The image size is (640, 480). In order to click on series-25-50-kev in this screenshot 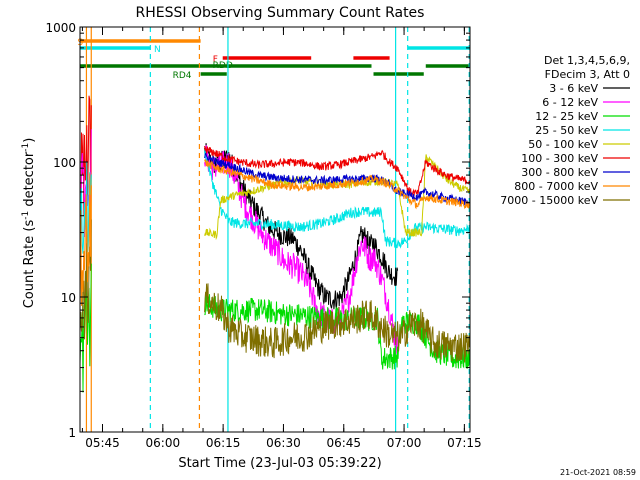, I will do `click(337, 198)`.